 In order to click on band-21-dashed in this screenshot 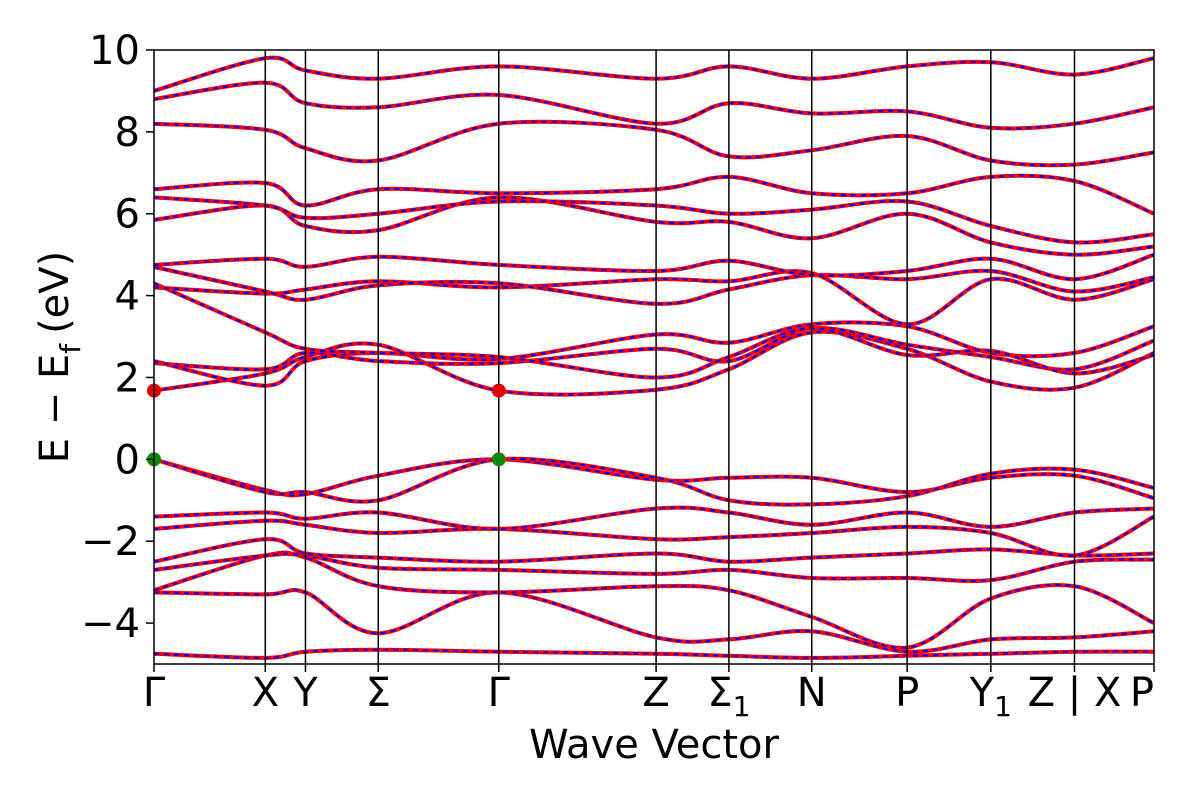, I will do `click(654, 74)`.